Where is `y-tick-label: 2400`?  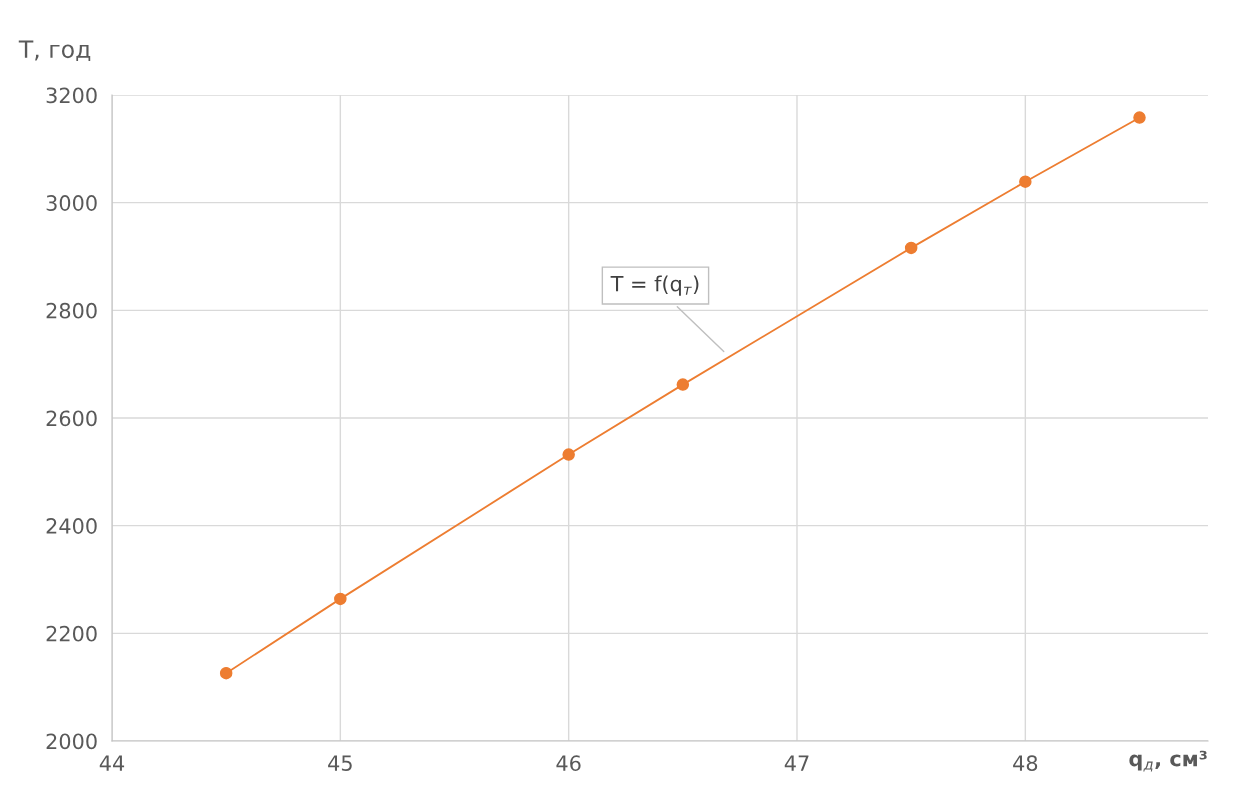
y-tick-label: 2400 is located at coordinates (71, 526).